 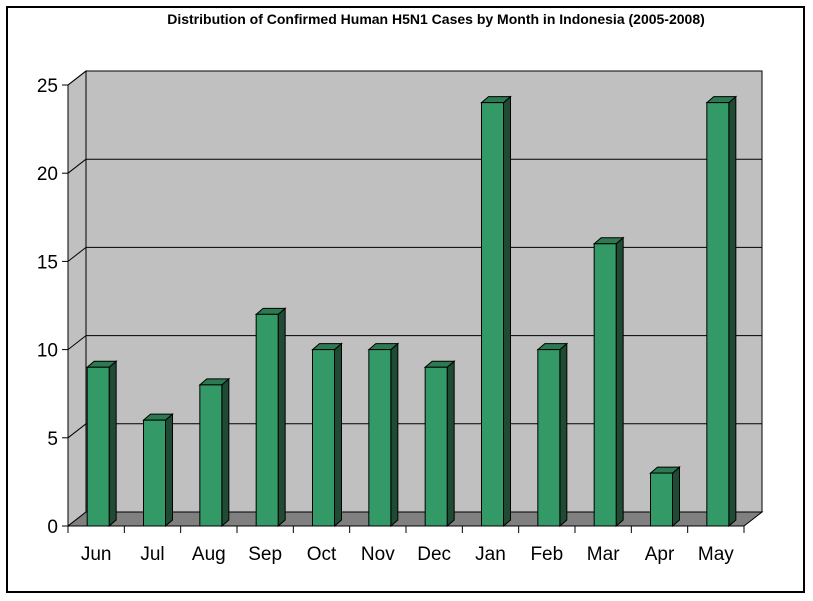 What do you see at coordinates (490, 554) in the screenshot?
I see `x-tick-label: Jan` at bounding box center [490, 554].